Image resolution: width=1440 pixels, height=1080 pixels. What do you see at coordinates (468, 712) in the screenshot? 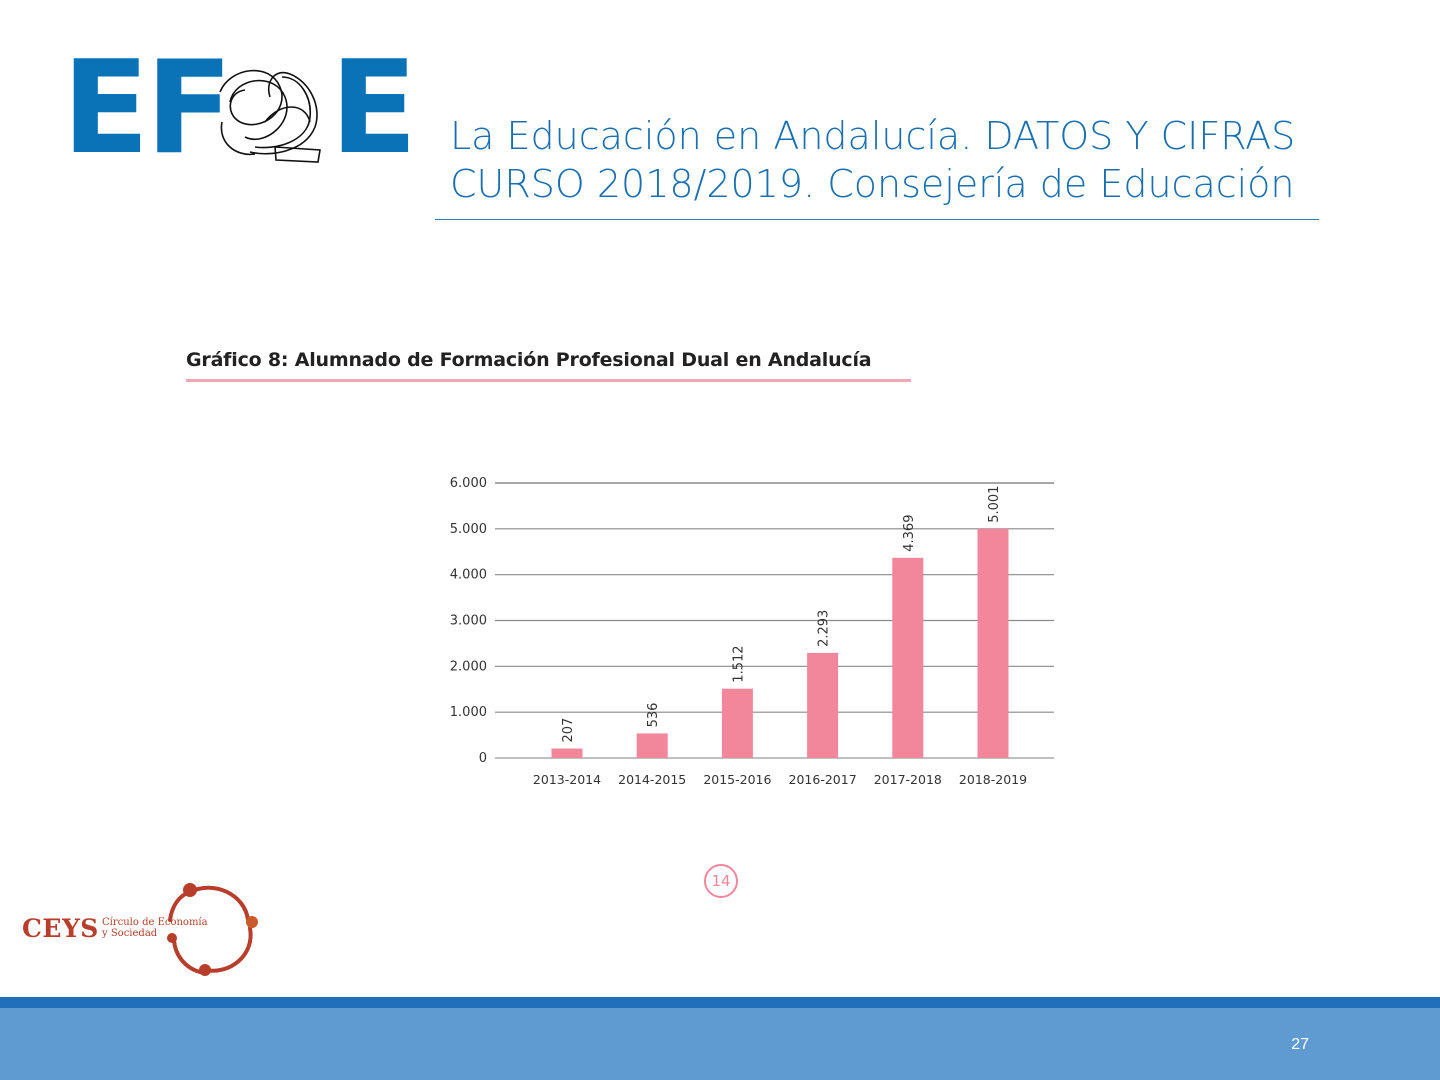
I see `y-tick-label: 1.000` at bounding box center [468, 712].